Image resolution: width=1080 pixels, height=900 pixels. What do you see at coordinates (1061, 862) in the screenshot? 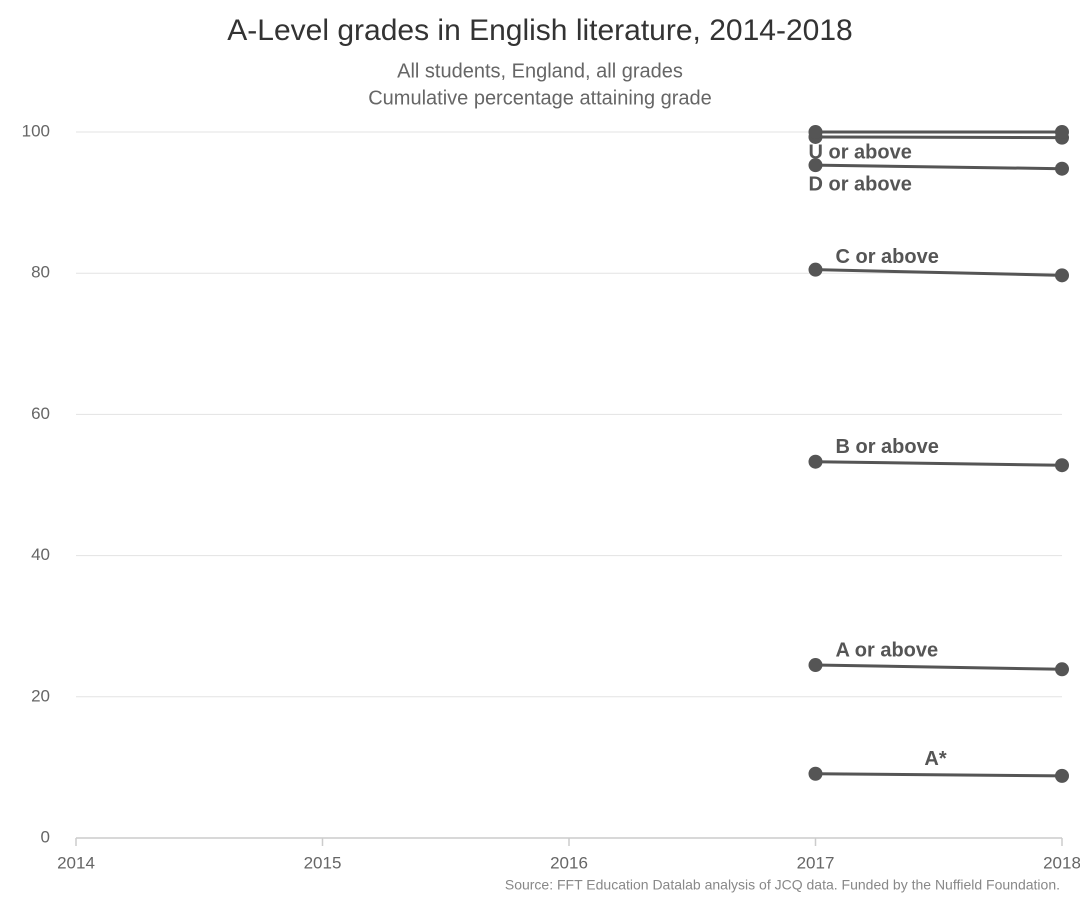
I see `x-tick-label: 2018` at bounding box center [1061, 862].